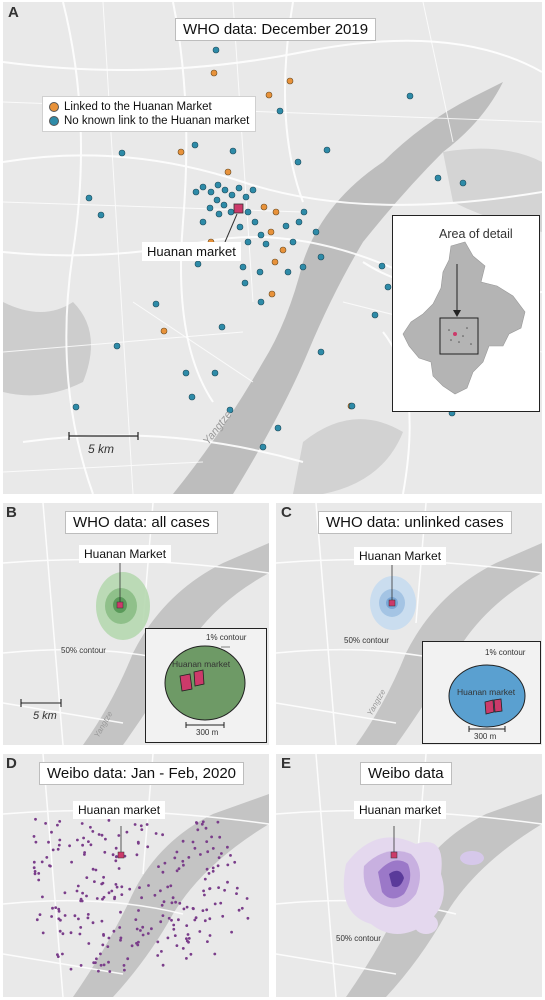  I want to click on panel-e-contour-50: 50% contour, so click(358, 938).